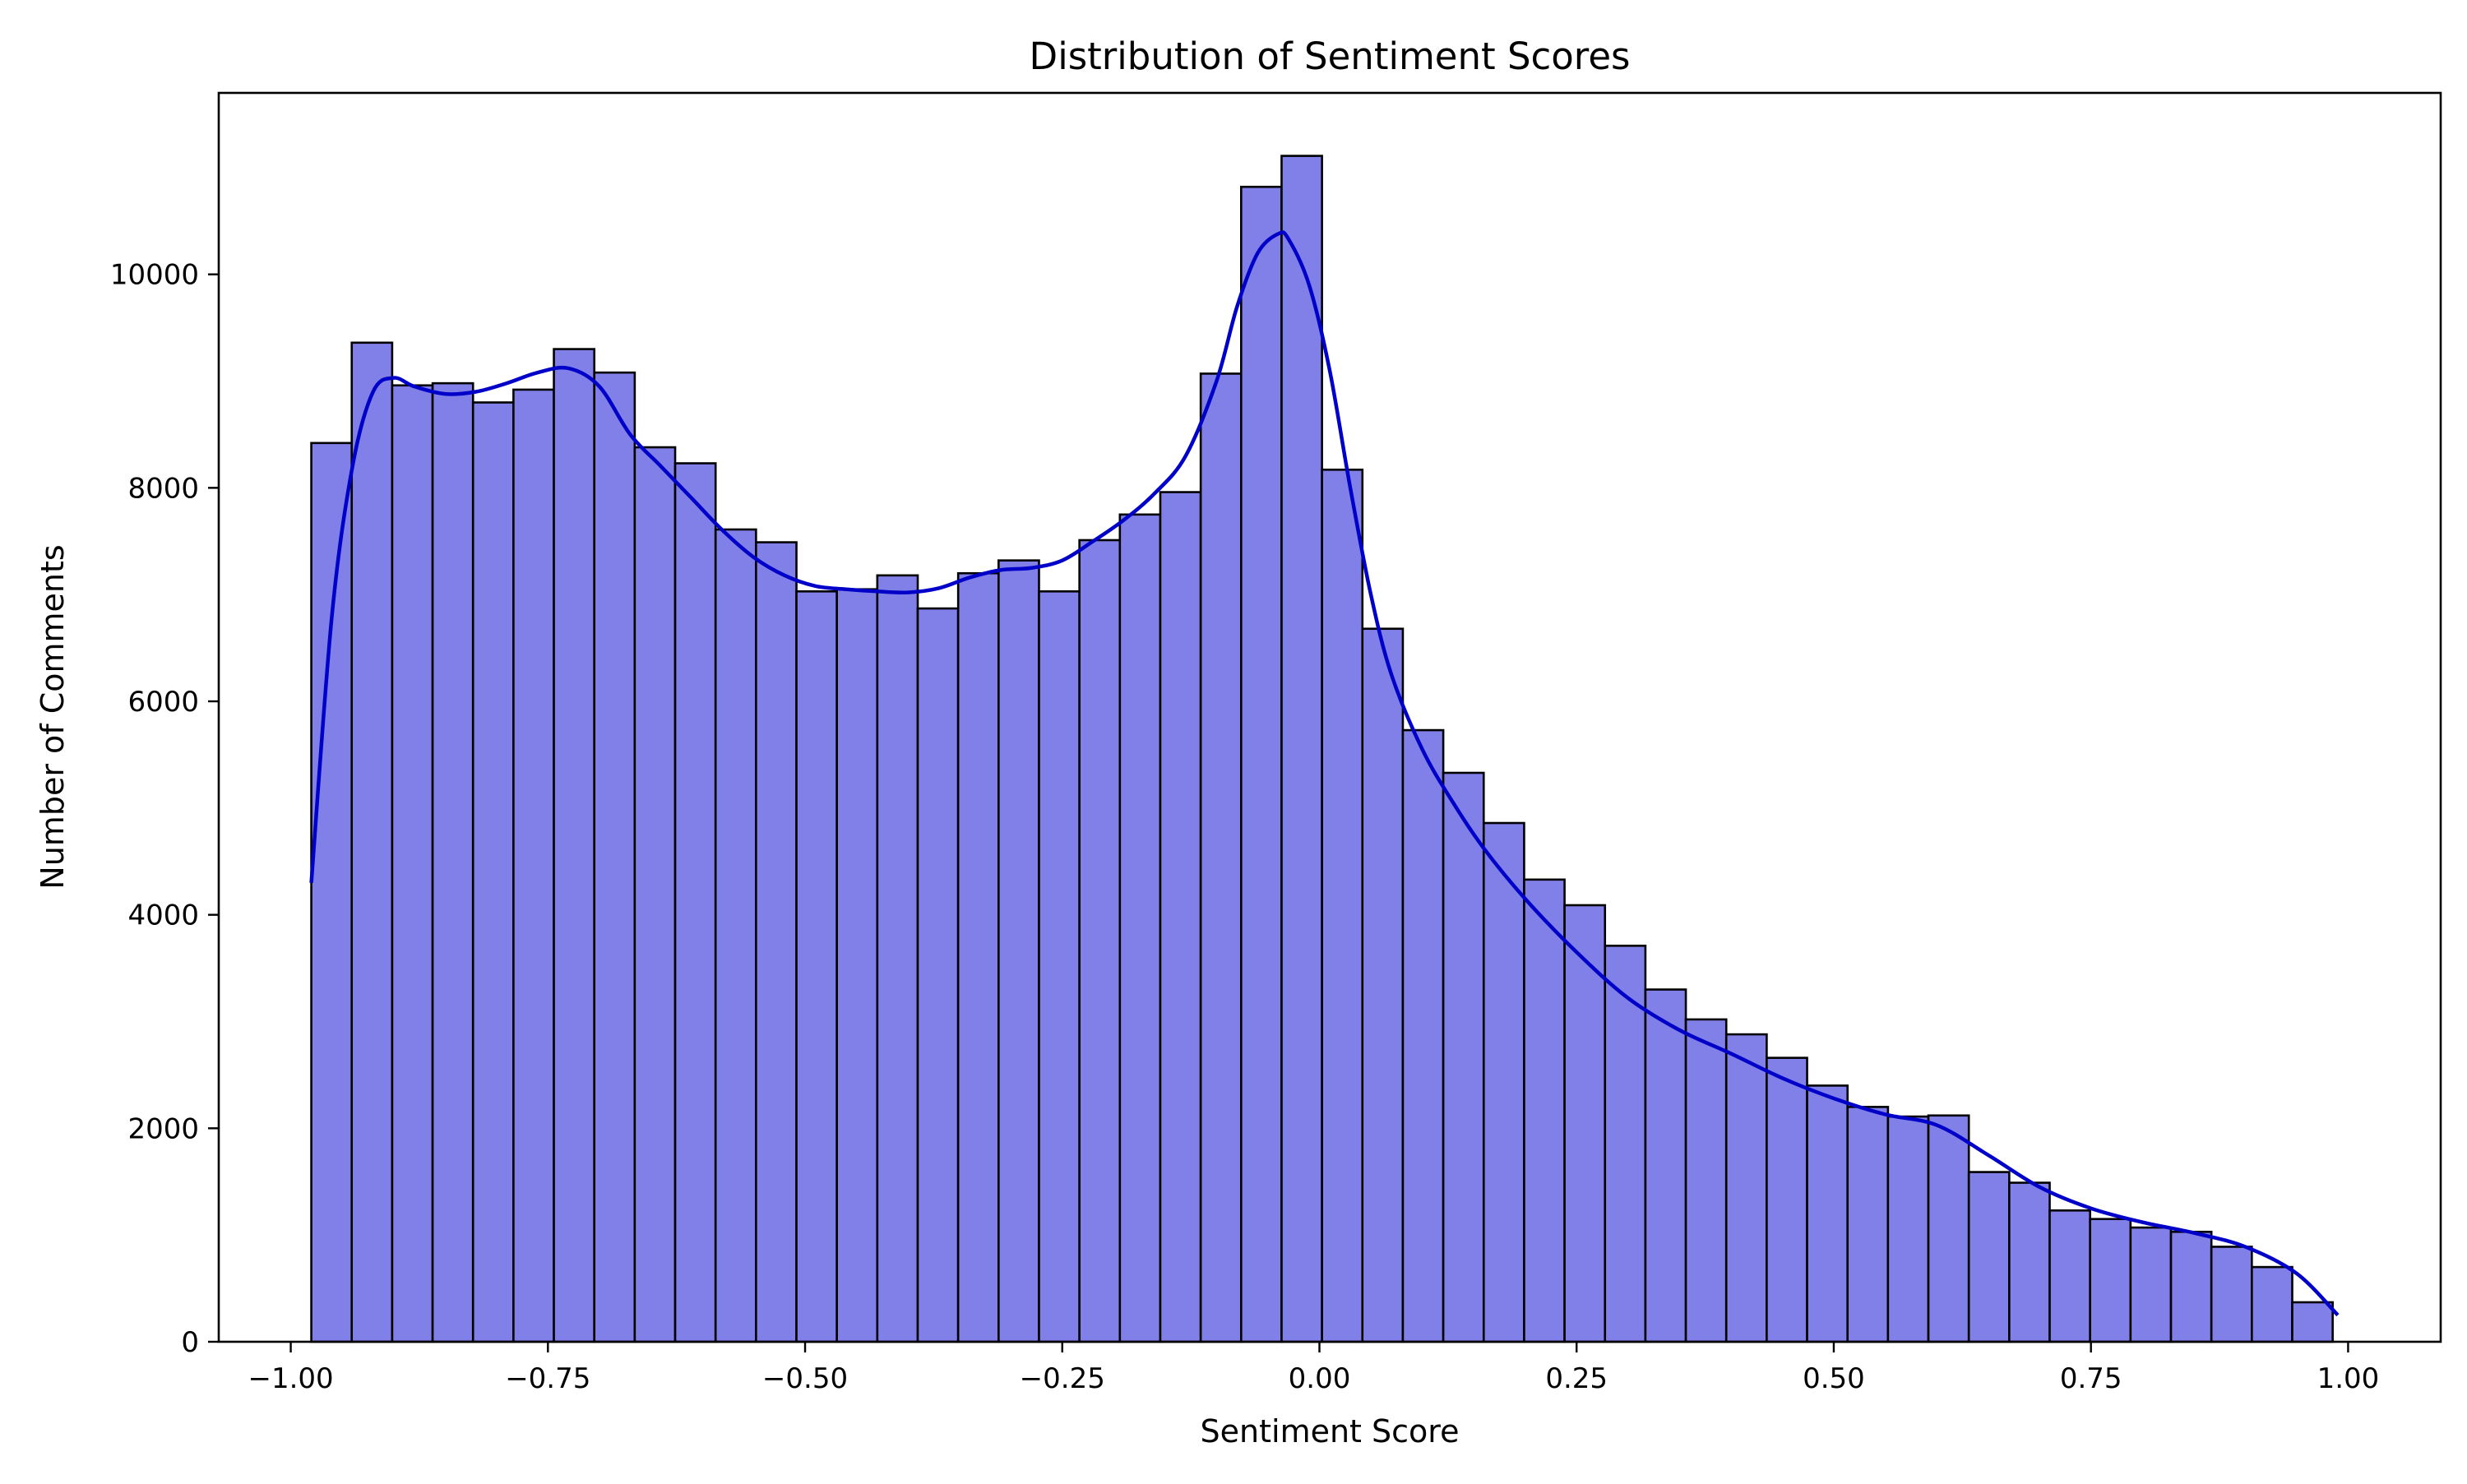  What do you see at coordinates (1330, 56) in the screenshot?
I see `chart-title: Distribution of Sentiment Scores` at bounding box center [1330, 56].